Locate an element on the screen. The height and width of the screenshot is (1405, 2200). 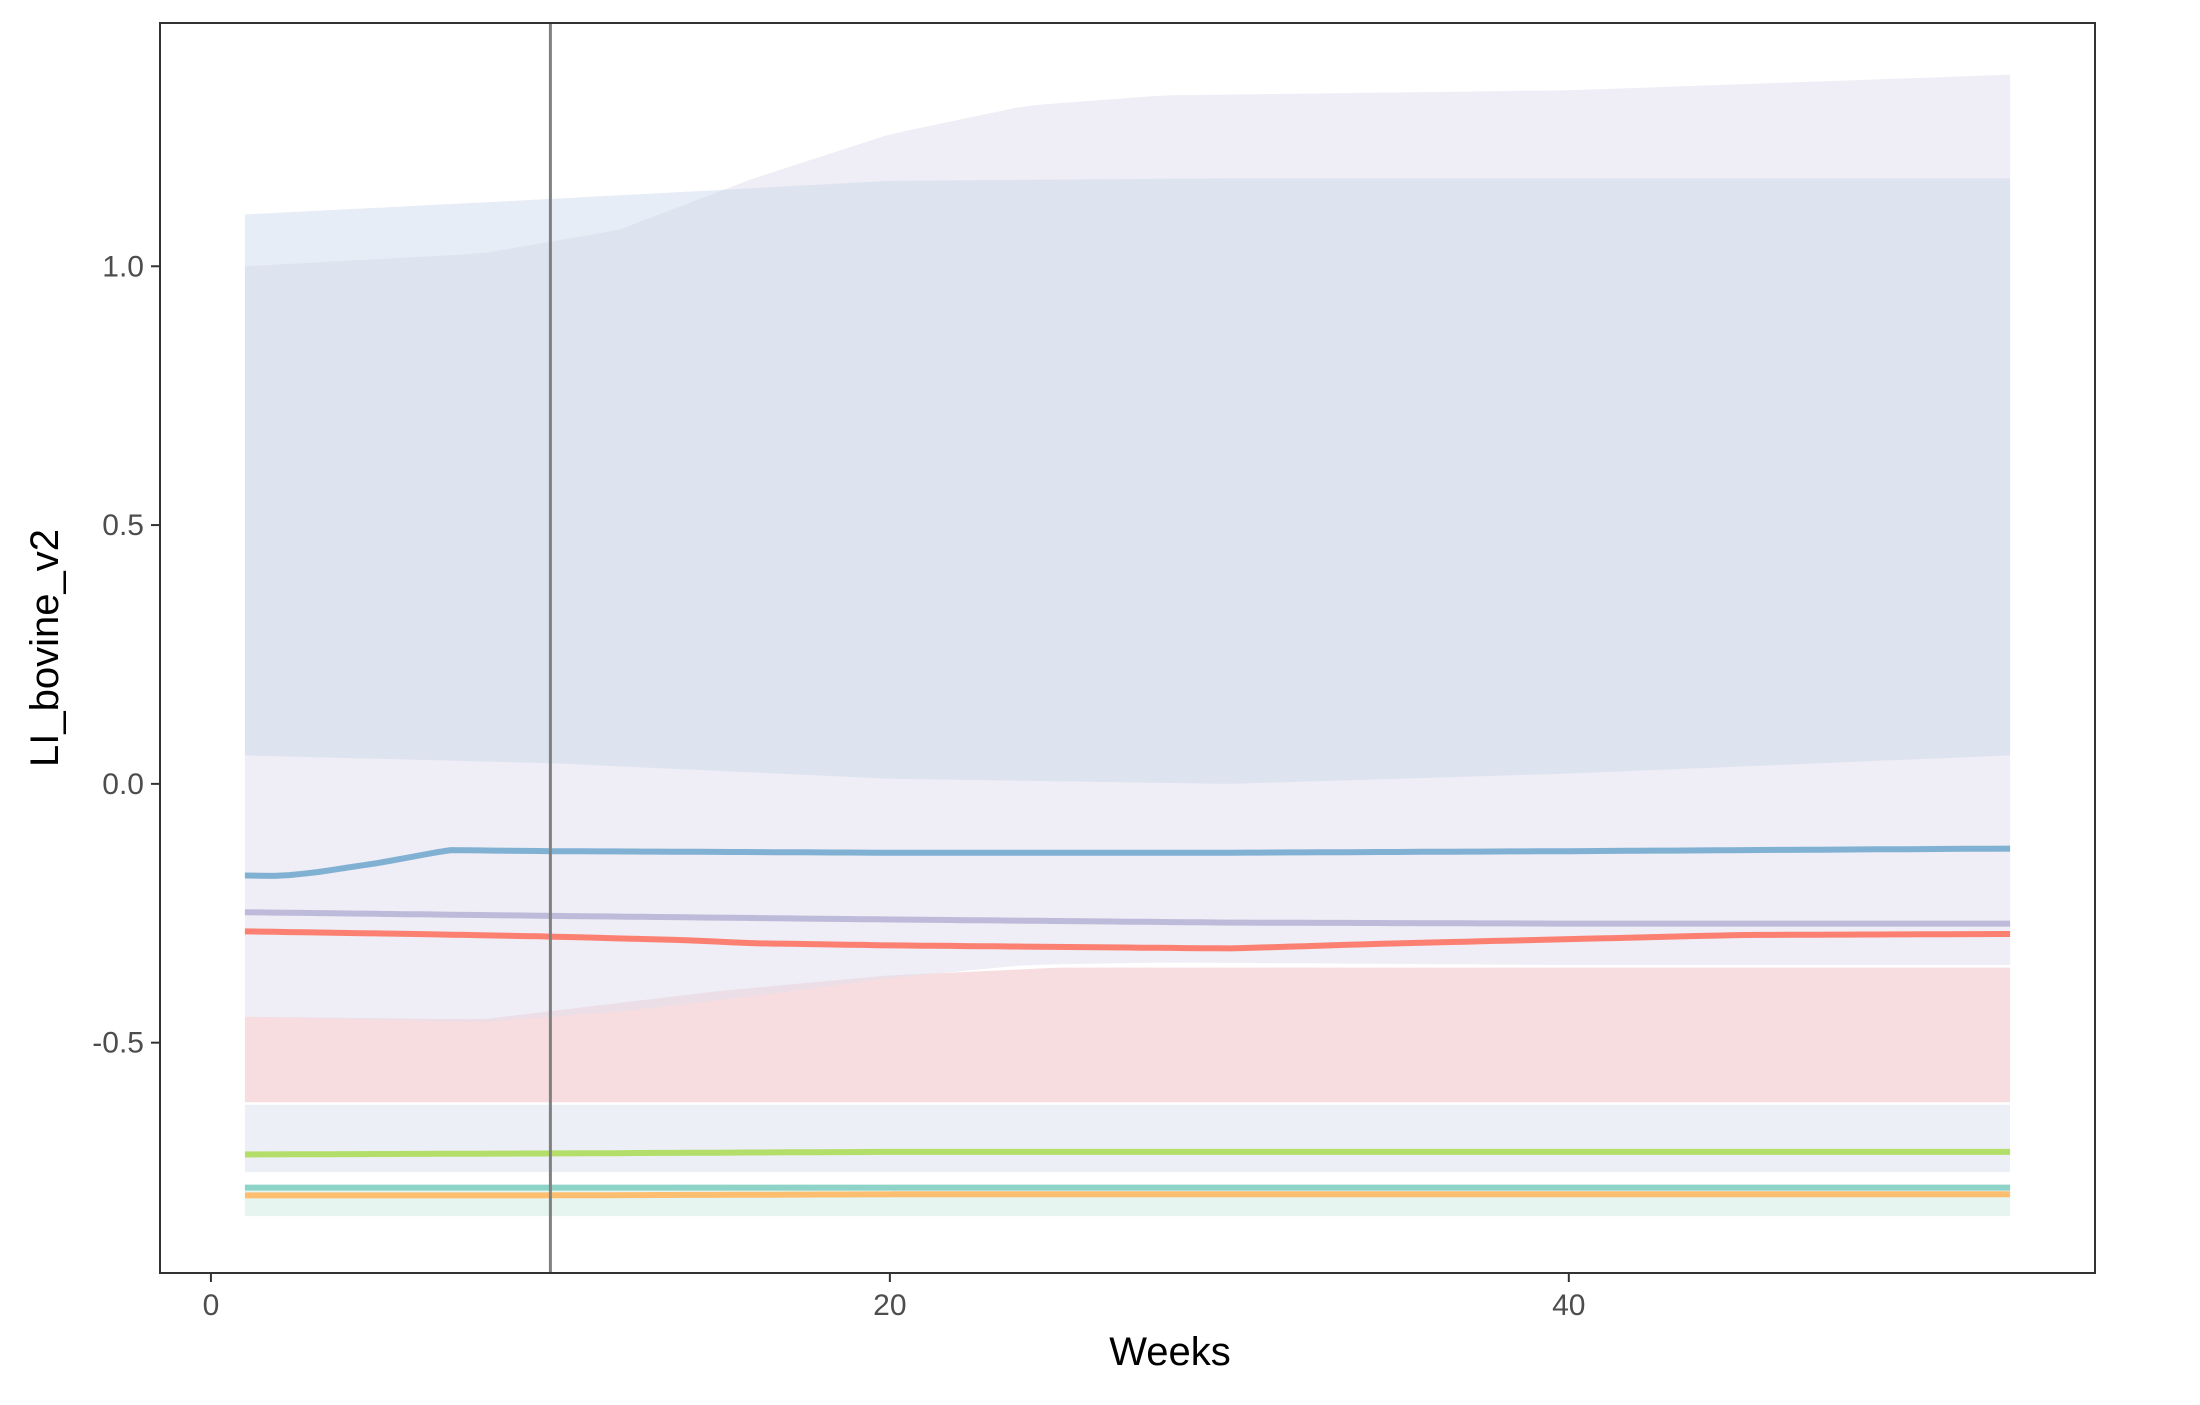
x-tick-label: 0 is located at coordinates (211, 1305).